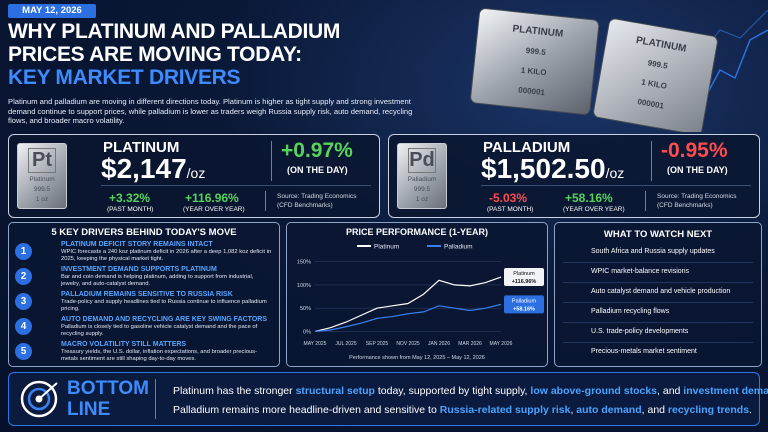  Describe the element at coordinates (23, 251) in the screenshot. I see `driver-number: 1` at that location.